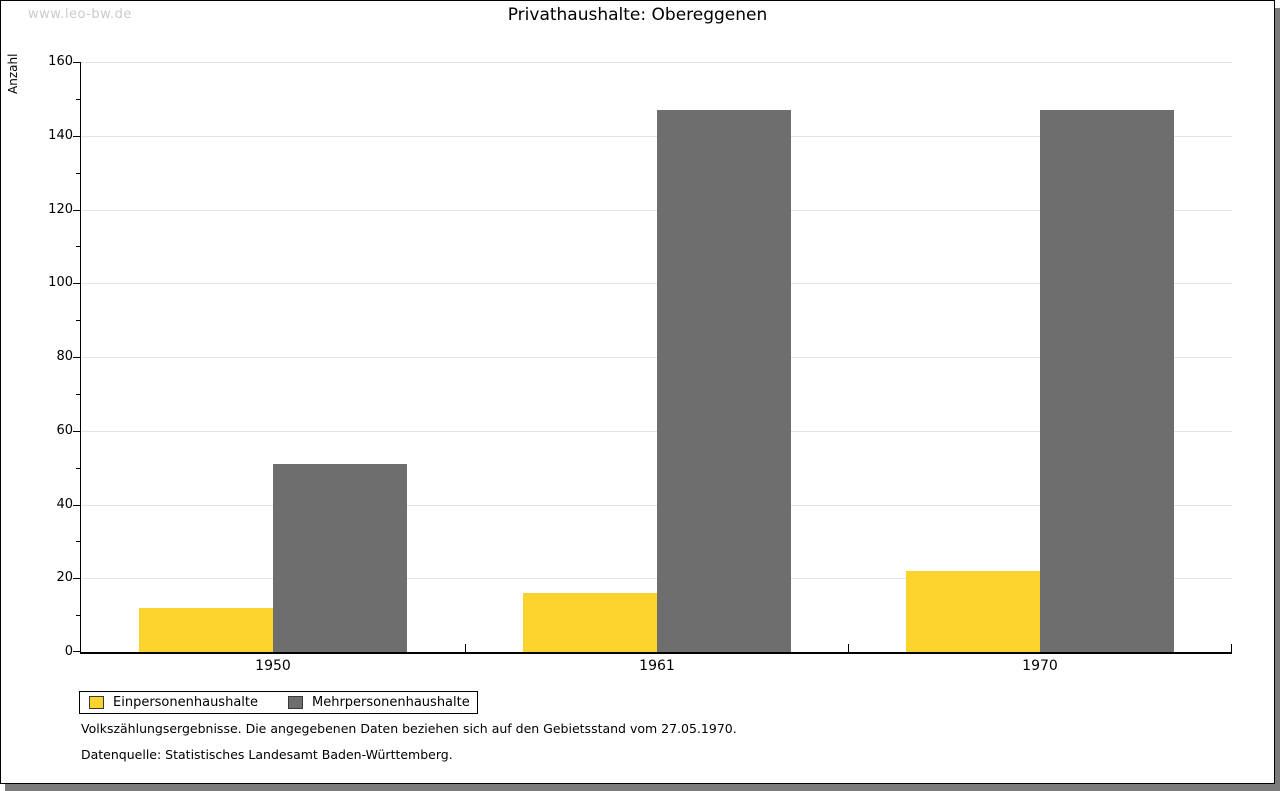 The height and width of the screenshot is (791, 1280). I want to click on y-axis-tick-label: 120, so click(60, 209).